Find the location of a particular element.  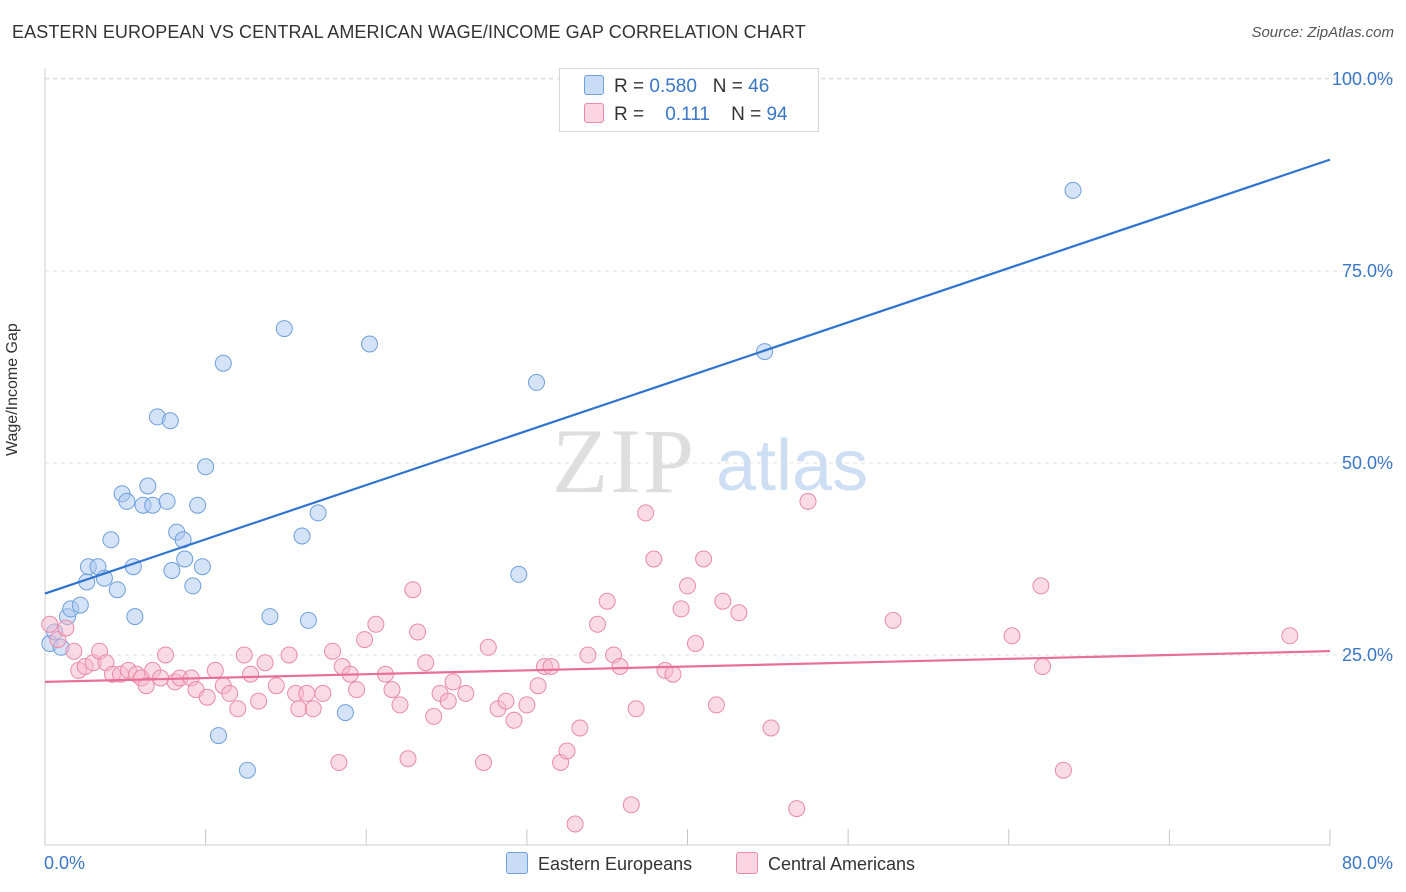

legend-item-eastern-europeans: Eastern Europeans is located at coordinates (599, 863).